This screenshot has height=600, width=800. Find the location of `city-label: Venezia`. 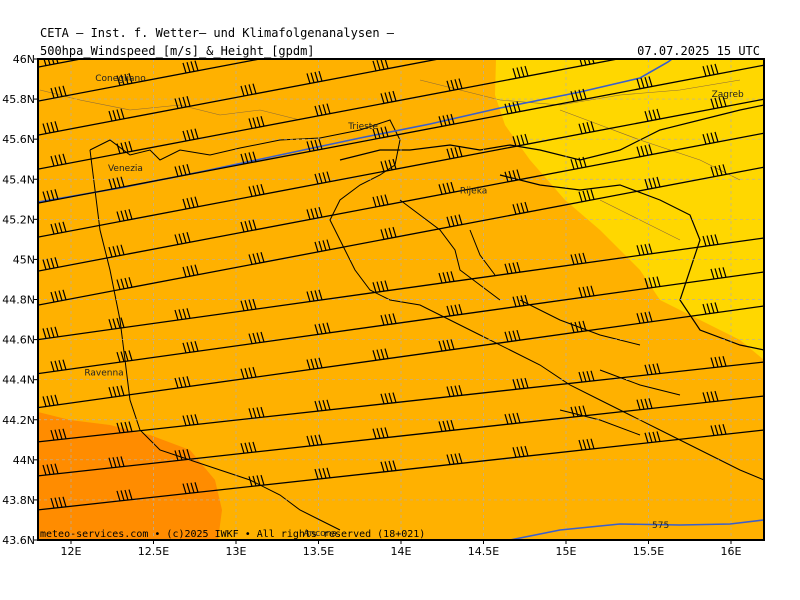

city-label: Venezia is located at coordinates (125, 169).